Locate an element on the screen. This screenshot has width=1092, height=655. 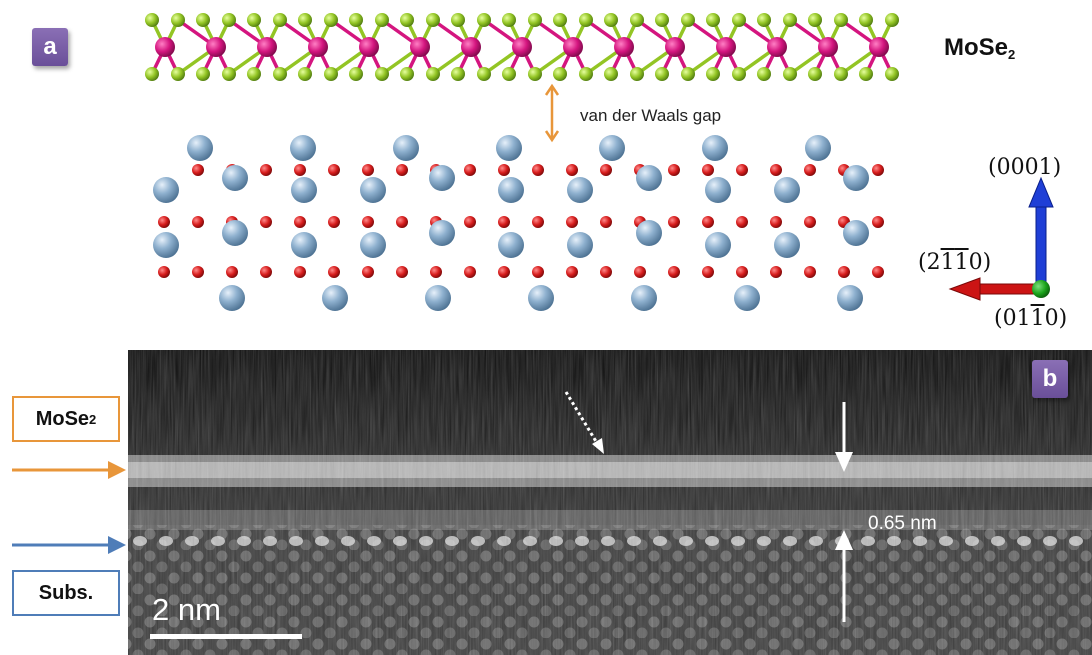
axis-2110-d3: 1 is located at coordinates (961, 262).